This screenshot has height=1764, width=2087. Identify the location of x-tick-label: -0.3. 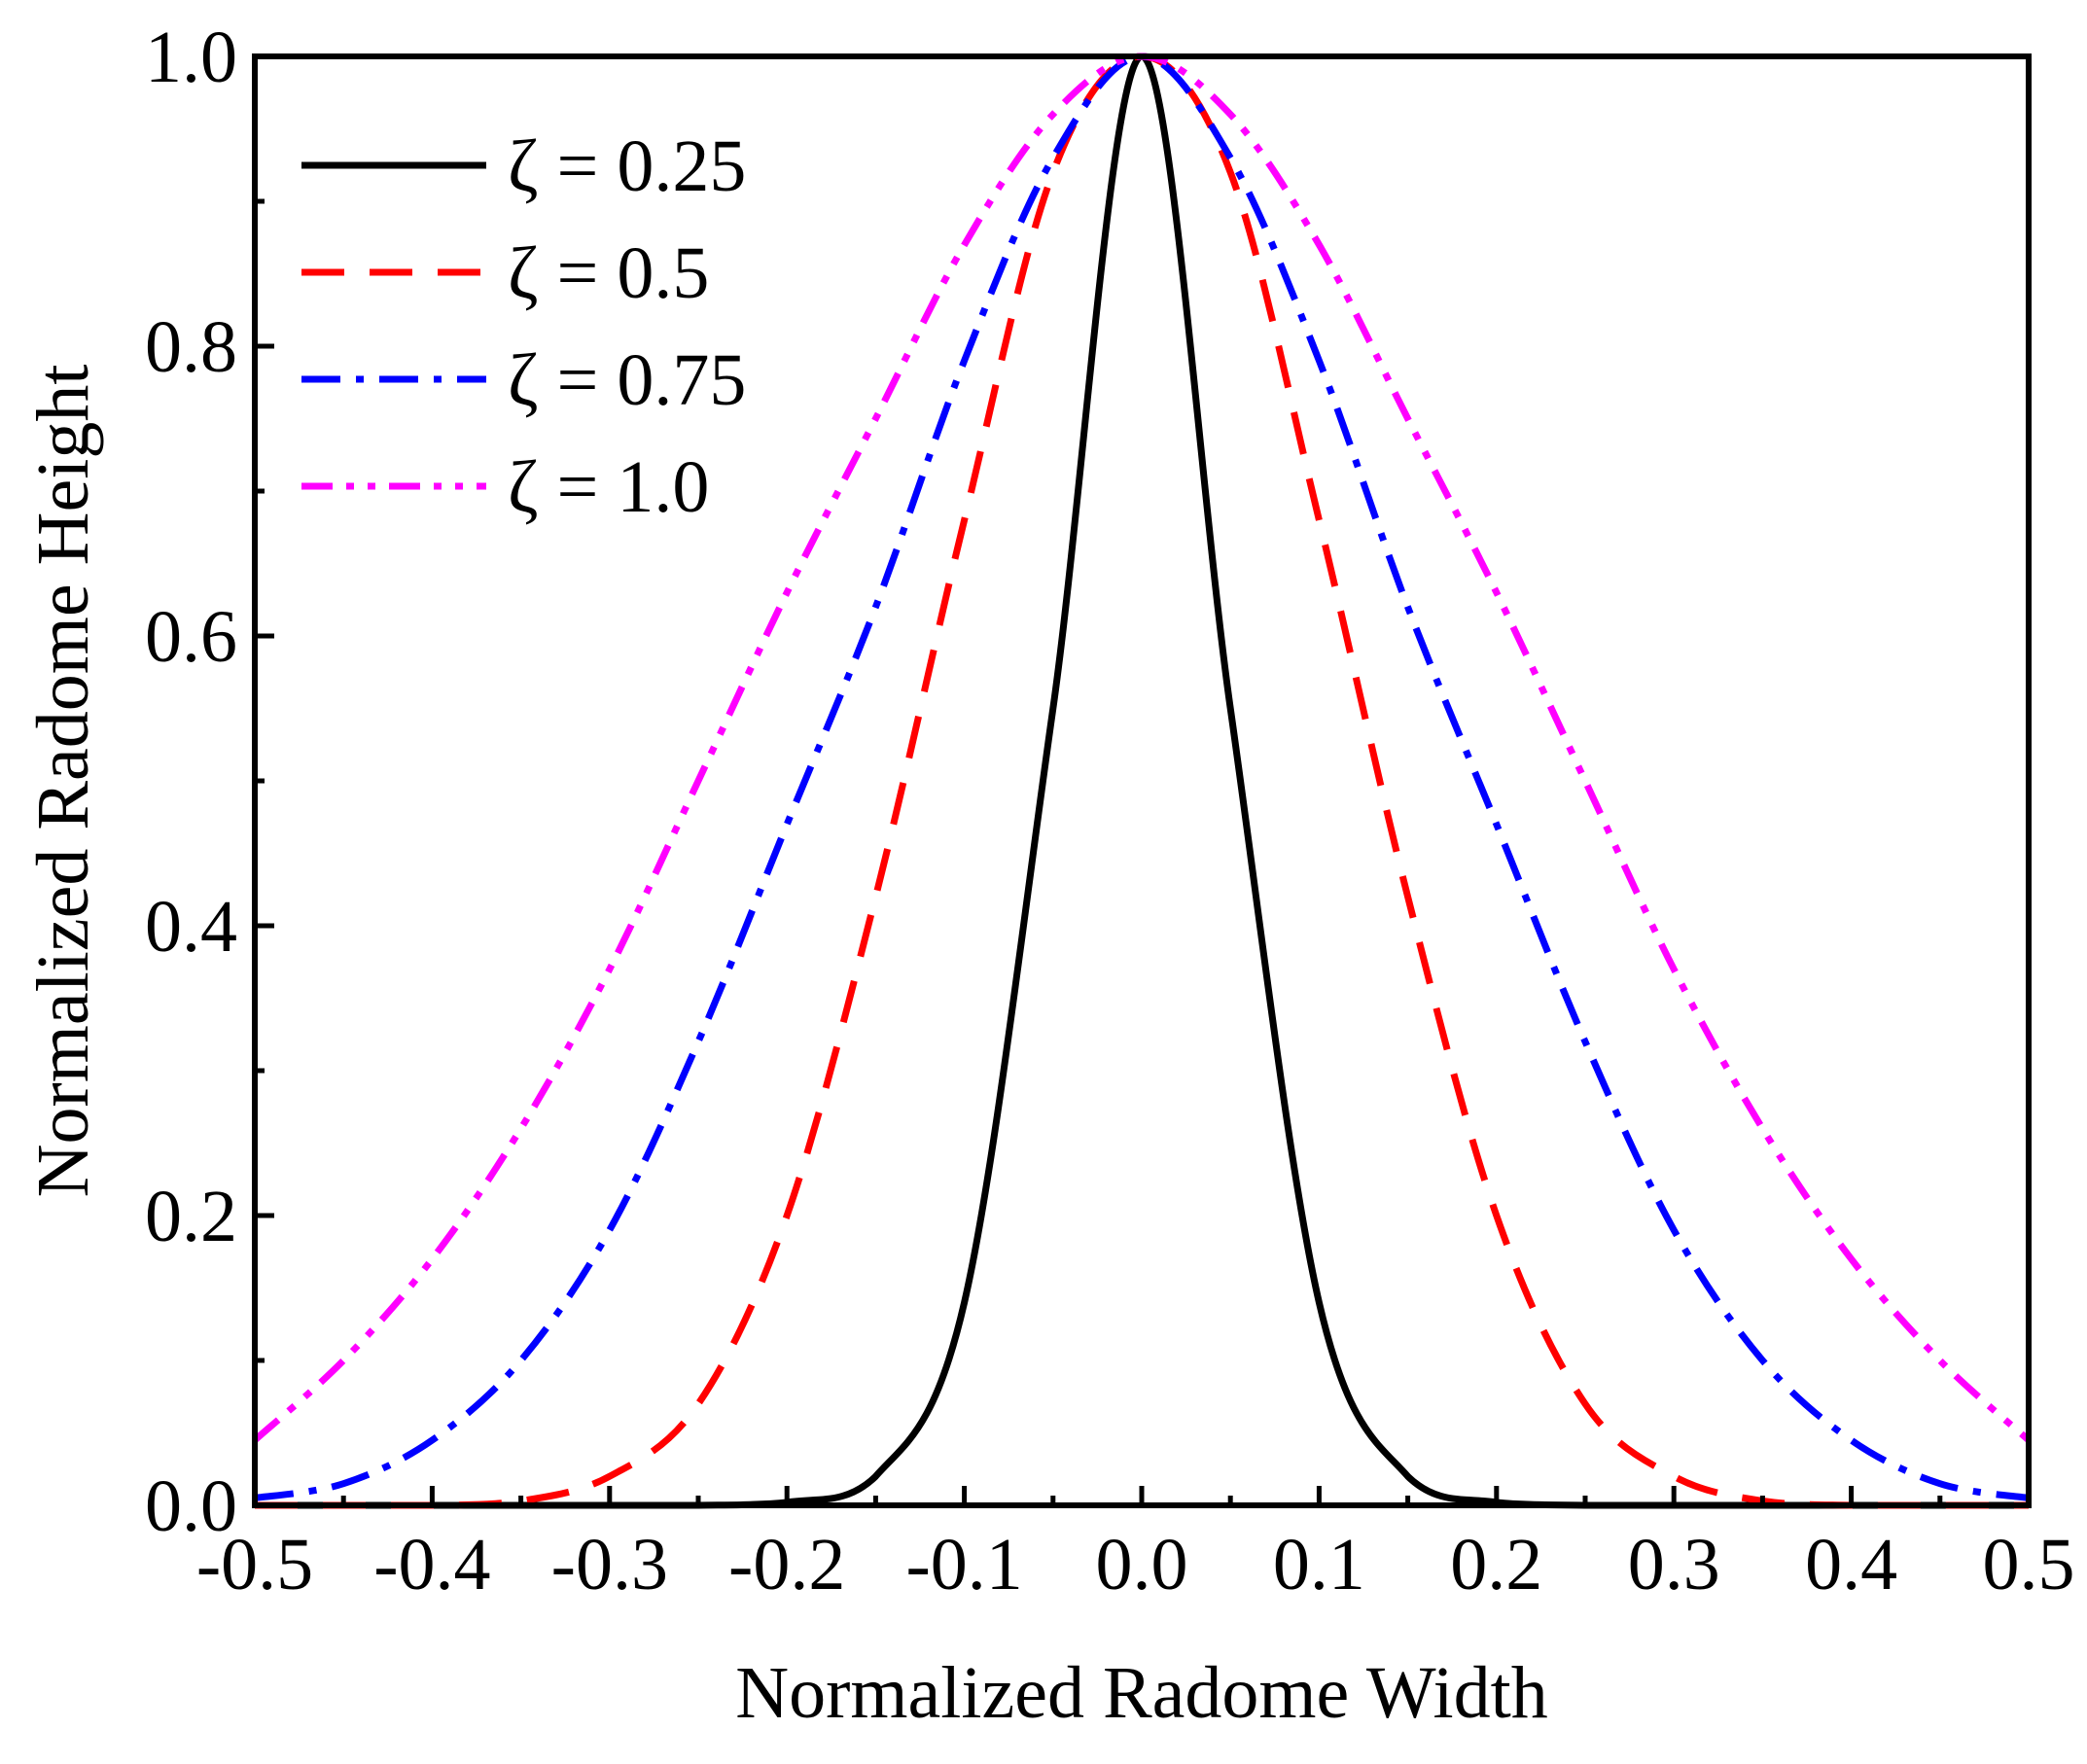
(609, 1564).